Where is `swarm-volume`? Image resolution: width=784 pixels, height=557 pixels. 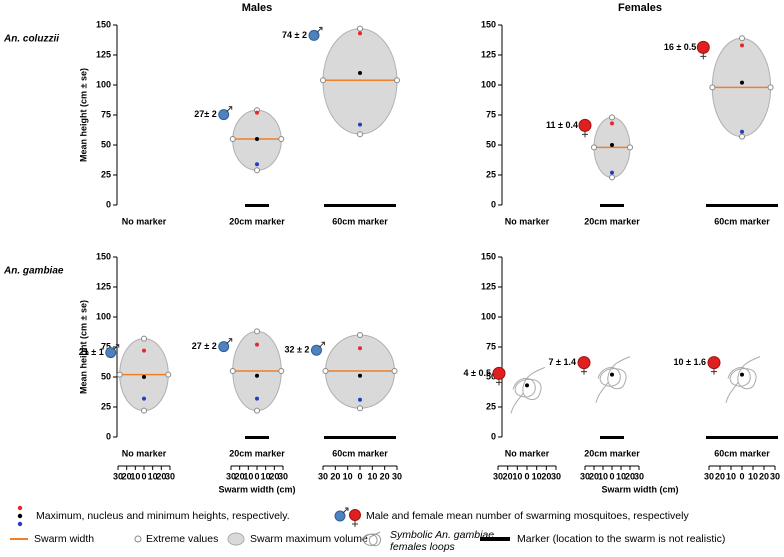 swarm-volume is located at coordinates (360, 81).